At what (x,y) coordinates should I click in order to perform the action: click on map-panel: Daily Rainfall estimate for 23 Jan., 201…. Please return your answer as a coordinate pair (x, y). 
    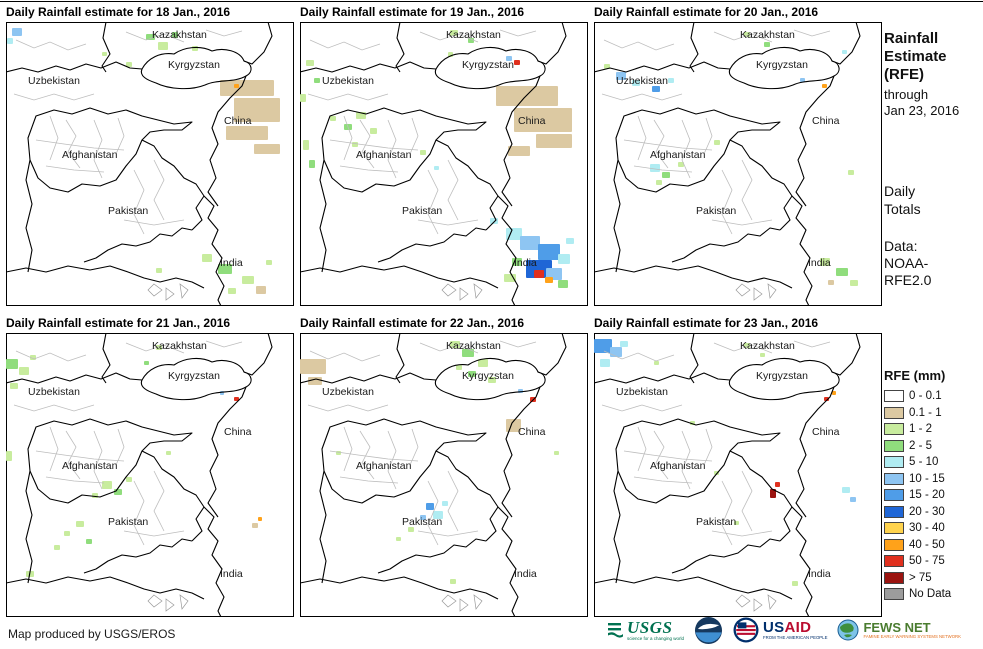
    Looking at the image, I should click on (738, 466).